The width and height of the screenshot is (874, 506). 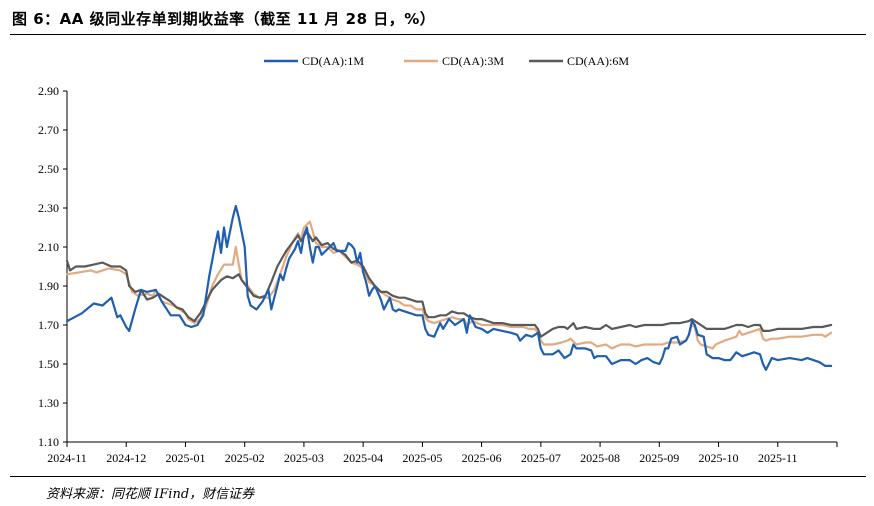 What do you see at coordinates (422, 458) in the screenshot?
I see `x-tick-label: 2025-05` at bounding box center [422, 458].